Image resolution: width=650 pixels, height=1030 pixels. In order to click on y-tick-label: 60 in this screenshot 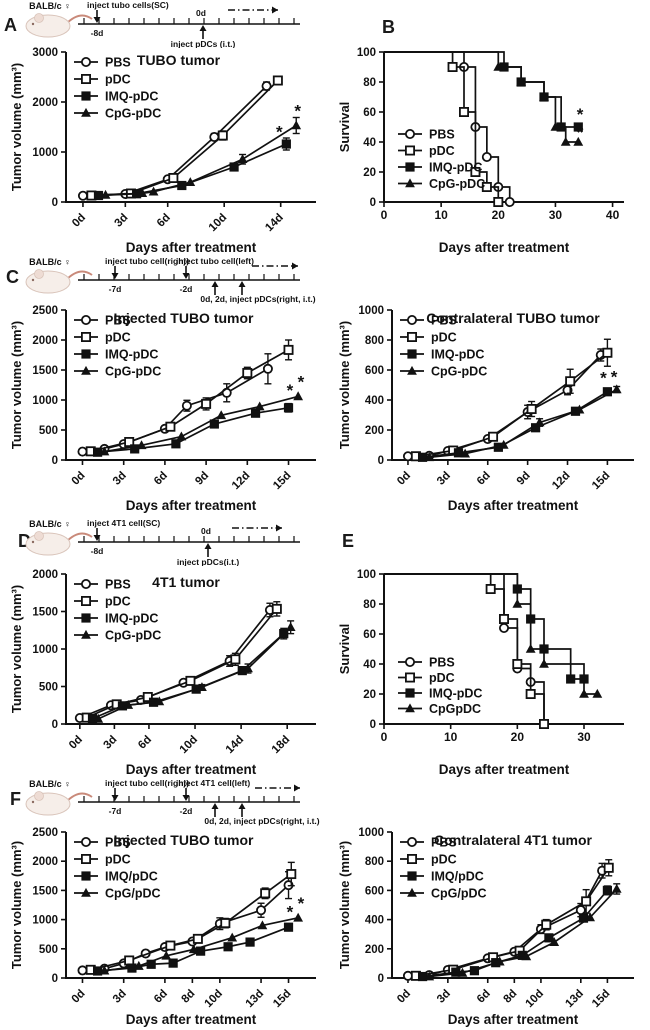, I will do `click(369, 635)`.